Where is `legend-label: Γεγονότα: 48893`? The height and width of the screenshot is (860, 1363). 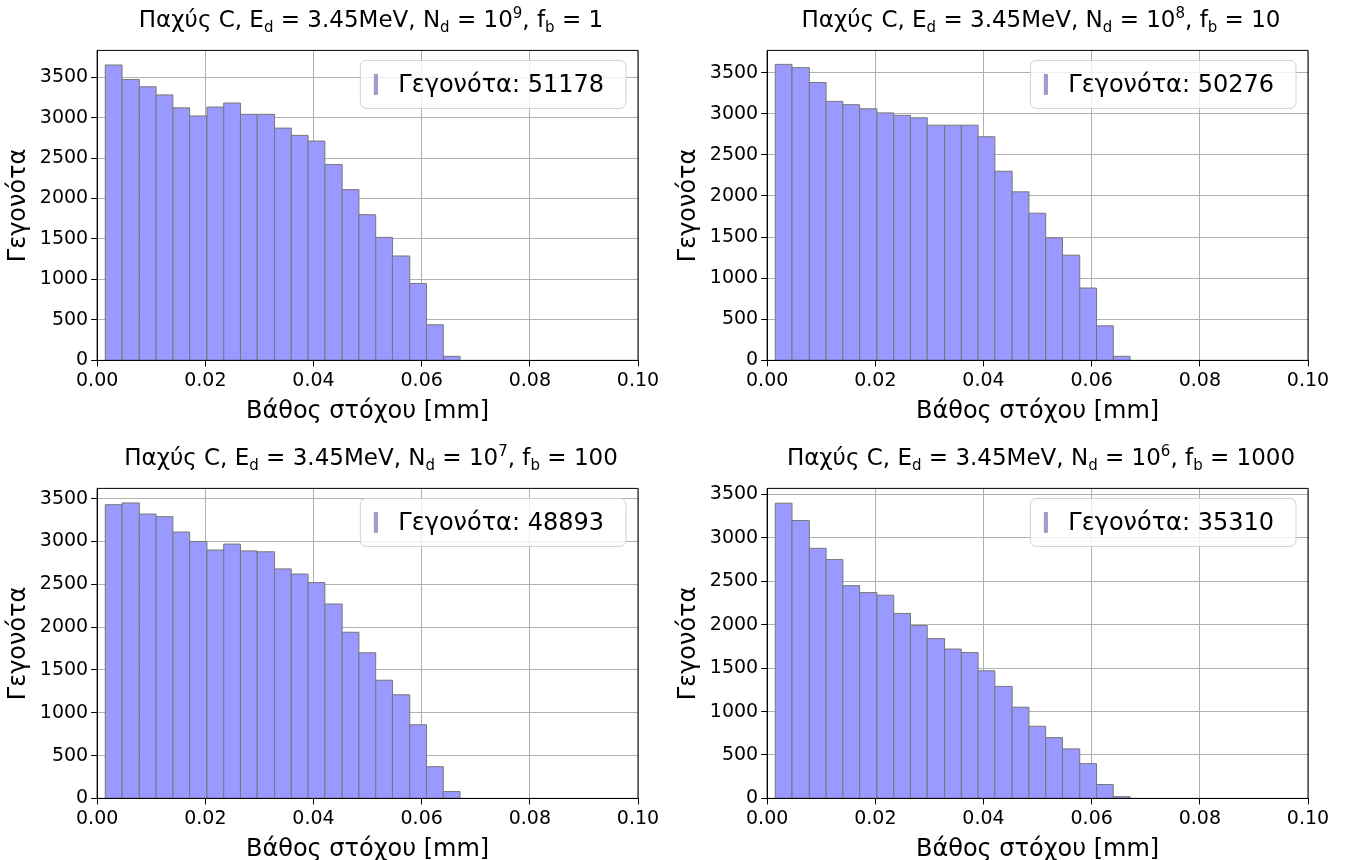
legend-label: Γεγονότα: 48893 is located at coordinates (501, 521).